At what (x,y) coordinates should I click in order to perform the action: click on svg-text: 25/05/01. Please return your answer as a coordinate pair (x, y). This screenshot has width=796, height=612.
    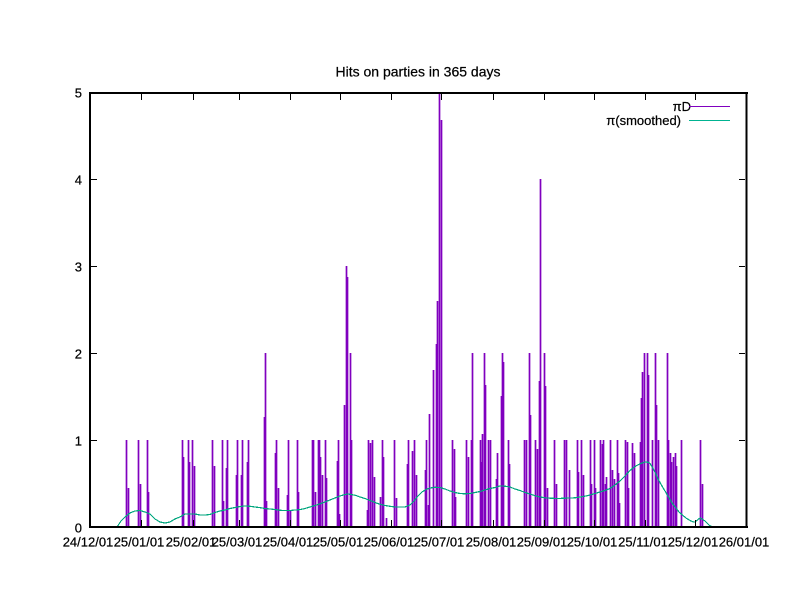
    Looking at the image, I should click on (338, 542).